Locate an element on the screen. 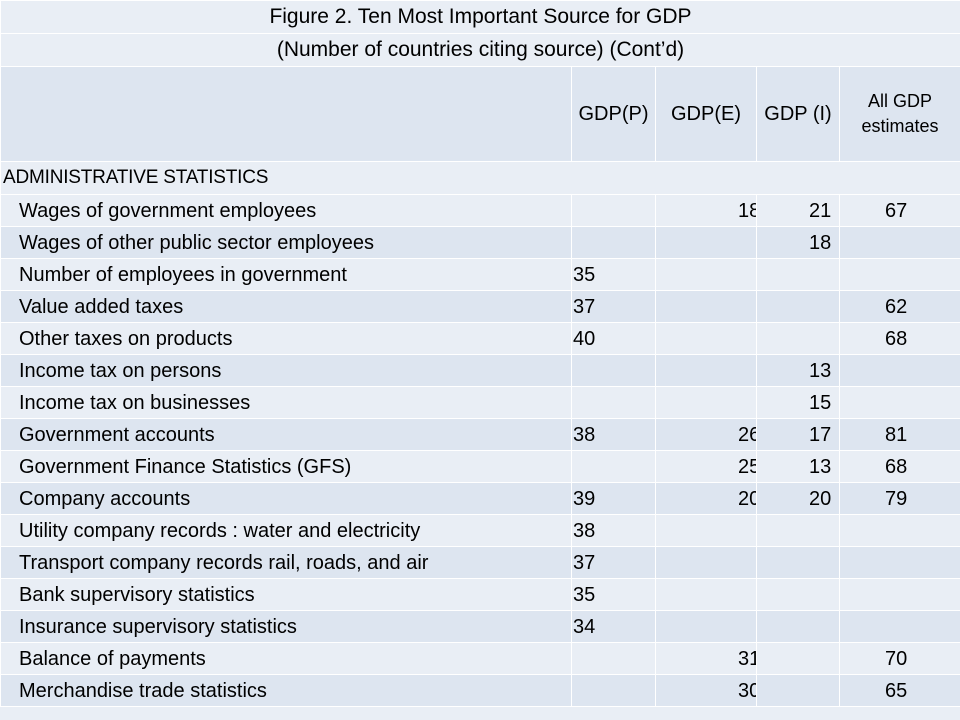 This screenshot has width=960, height=720. section-row: ADMINISTRATIVE STATISTICS is located at coordinates (480, 178).